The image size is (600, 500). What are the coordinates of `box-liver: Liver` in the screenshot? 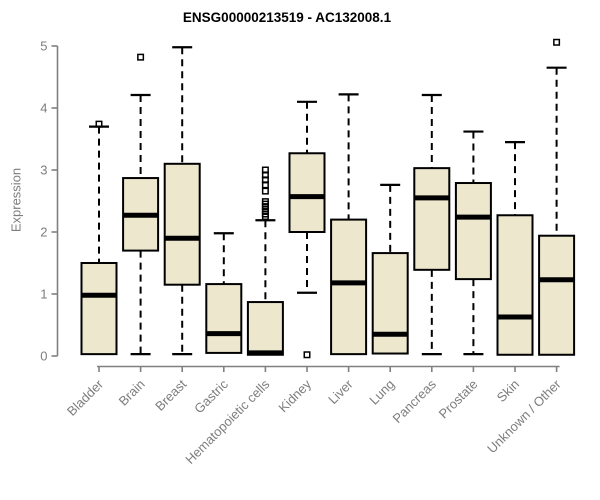 It's located at (346, 250).